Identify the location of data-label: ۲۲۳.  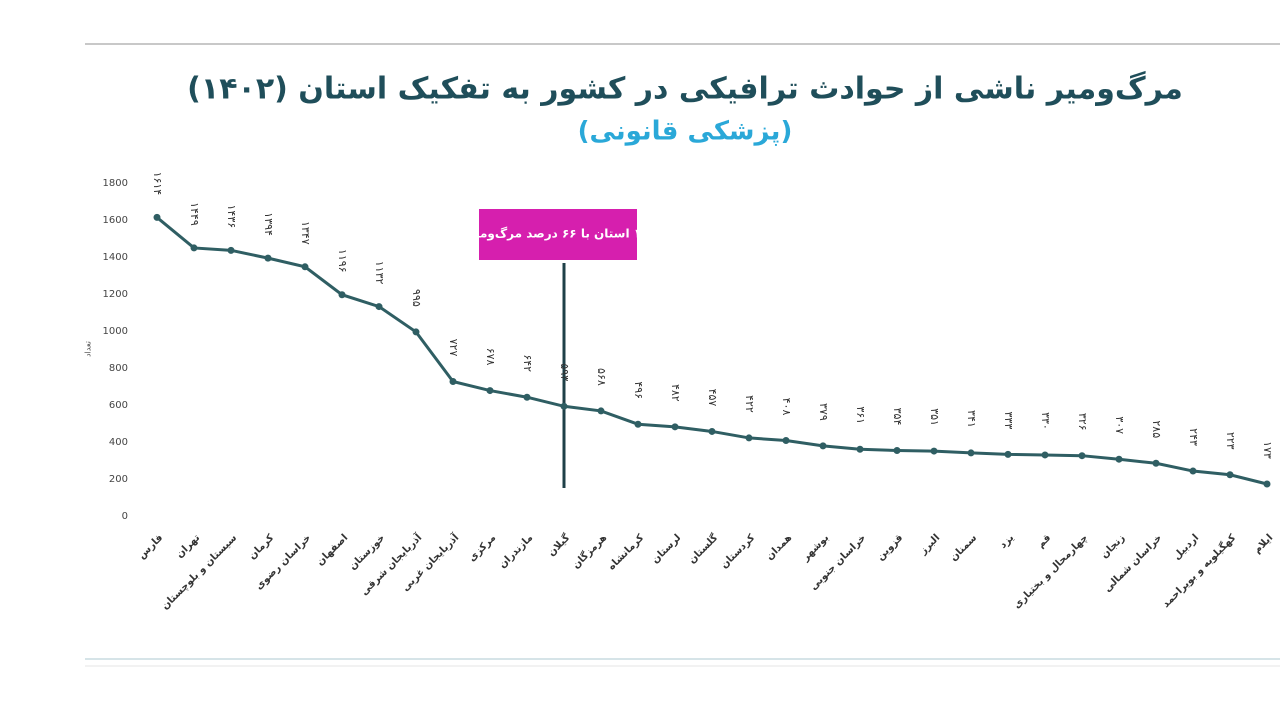
(1230, 441).